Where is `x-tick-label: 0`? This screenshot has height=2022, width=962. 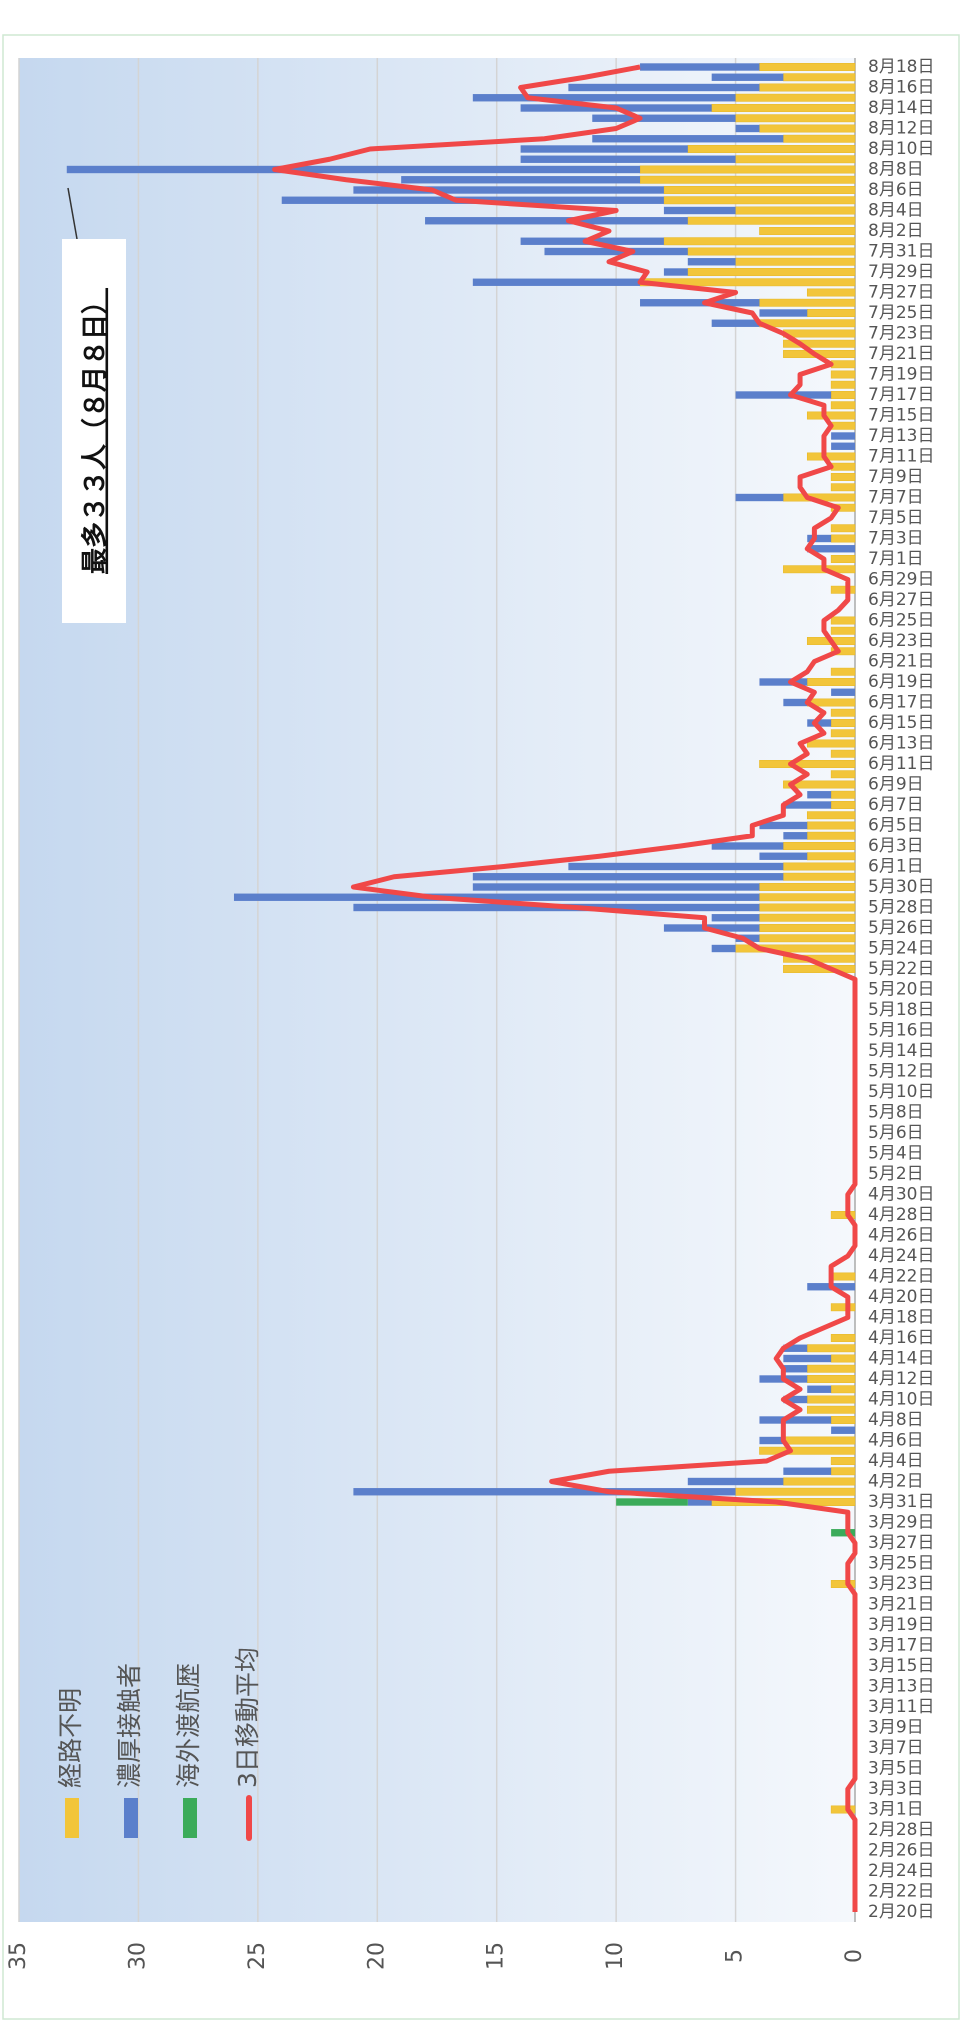 x-tick-label: 0 is located at coordinates (854, 1956).